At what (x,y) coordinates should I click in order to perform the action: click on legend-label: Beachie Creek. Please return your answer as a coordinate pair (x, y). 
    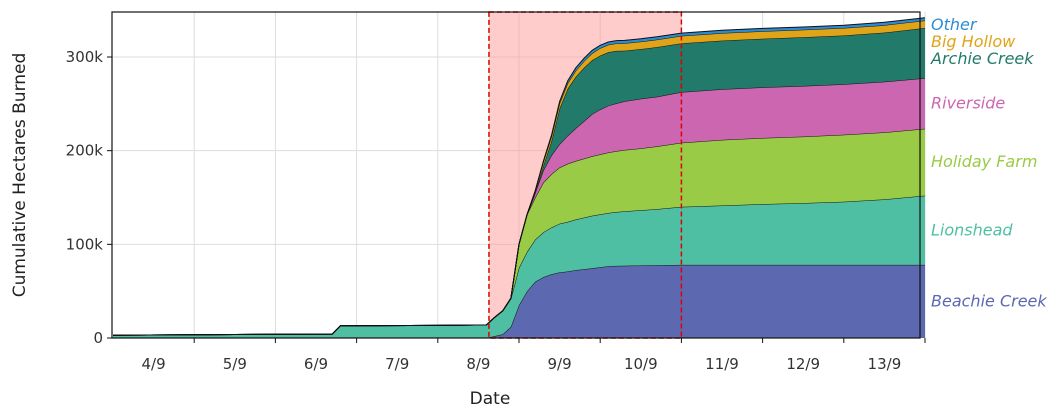
    Looking at the image, I should click on (989, 300).